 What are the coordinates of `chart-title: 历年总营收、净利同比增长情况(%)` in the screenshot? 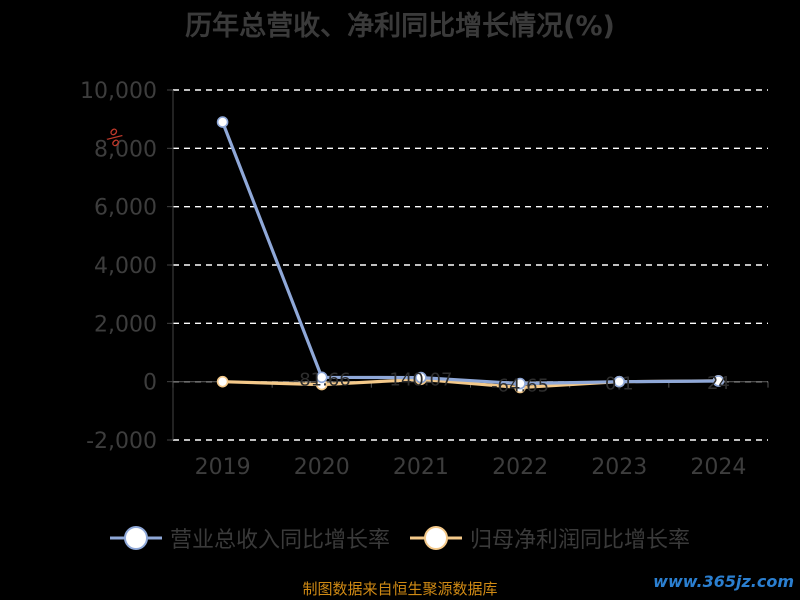 It's located at (400, 26).